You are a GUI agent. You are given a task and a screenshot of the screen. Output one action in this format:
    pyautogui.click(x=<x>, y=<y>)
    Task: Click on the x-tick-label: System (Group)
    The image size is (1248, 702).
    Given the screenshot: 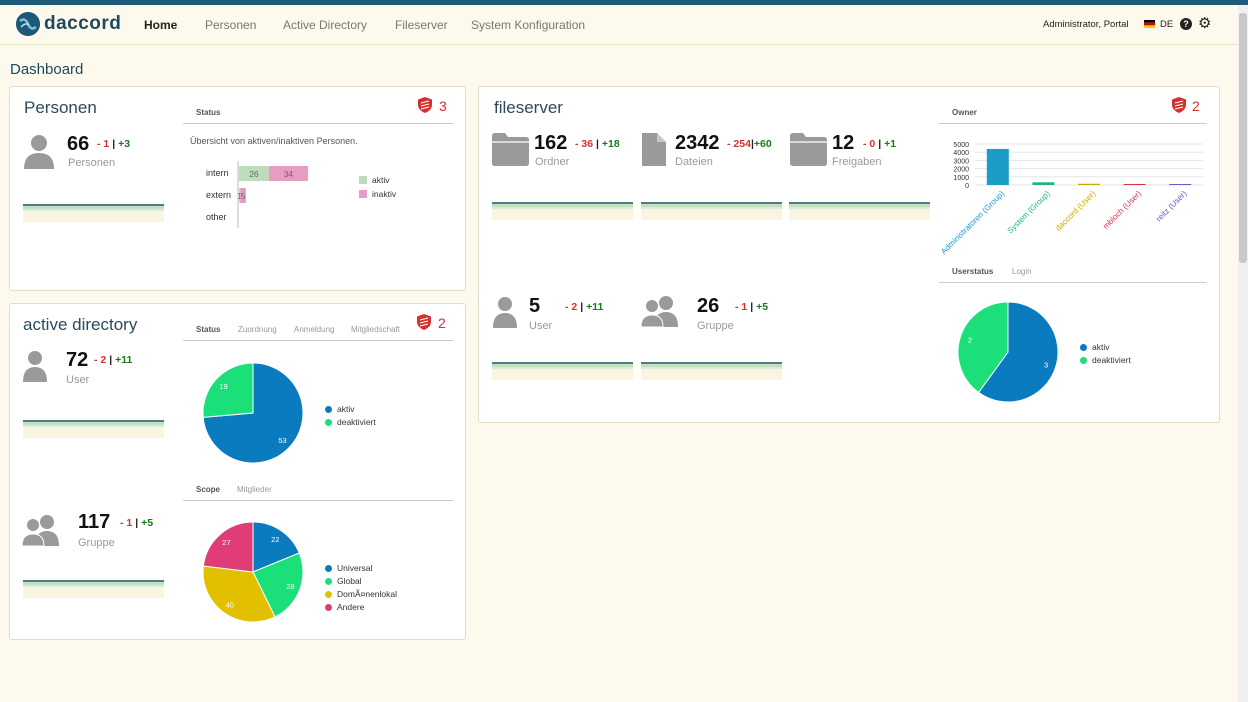 What is the action you would take?
    pyautogui.click(x=1029, y=212)
    